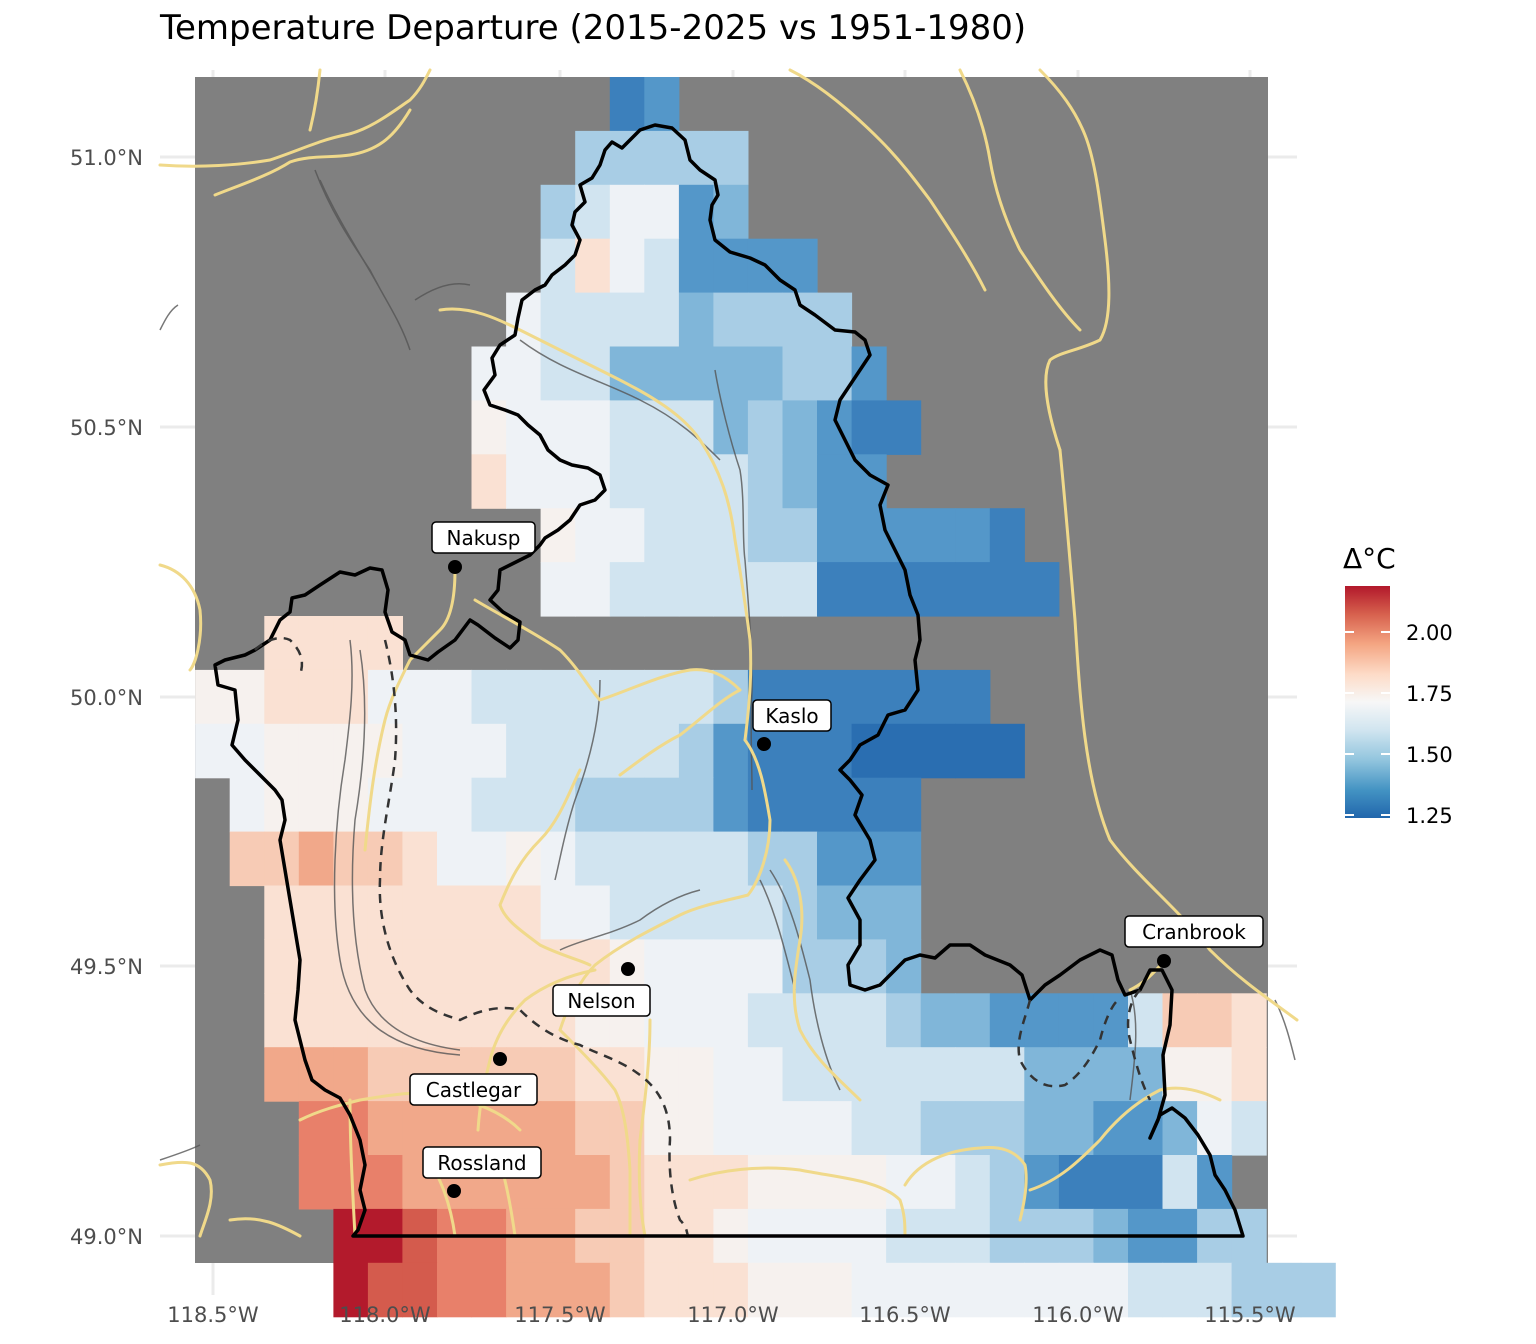  I want to click on city-rossland: Rossland, so click(482, 1172).